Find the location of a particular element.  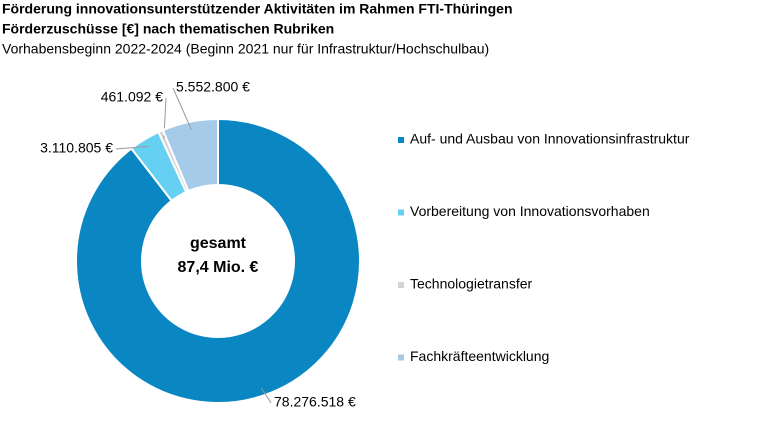

center-label: gesamt is located at coordinates (218, 243).